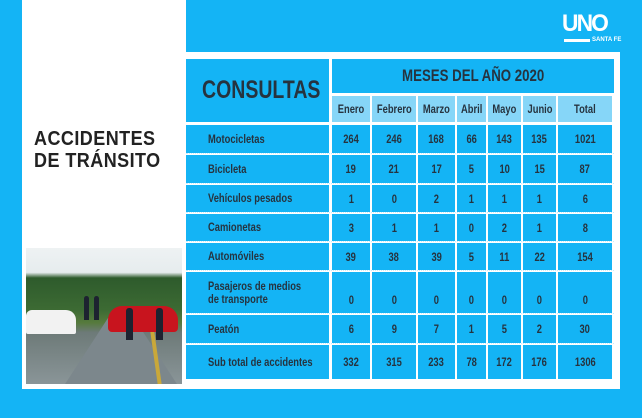  I want to click on table-cell: 10, so click(504, 169).